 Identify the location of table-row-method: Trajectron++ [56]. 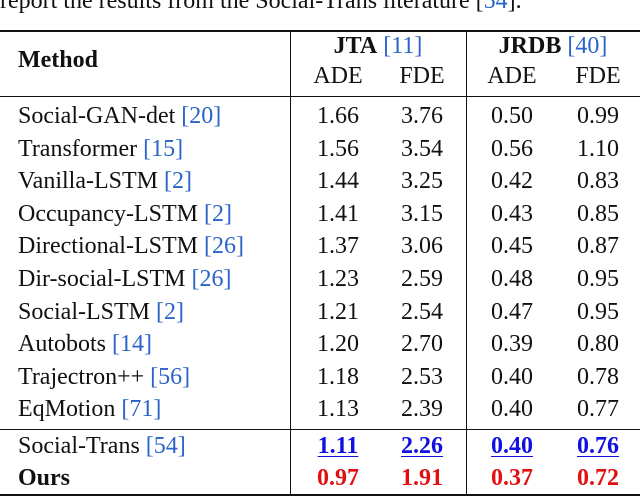
(104, 377).